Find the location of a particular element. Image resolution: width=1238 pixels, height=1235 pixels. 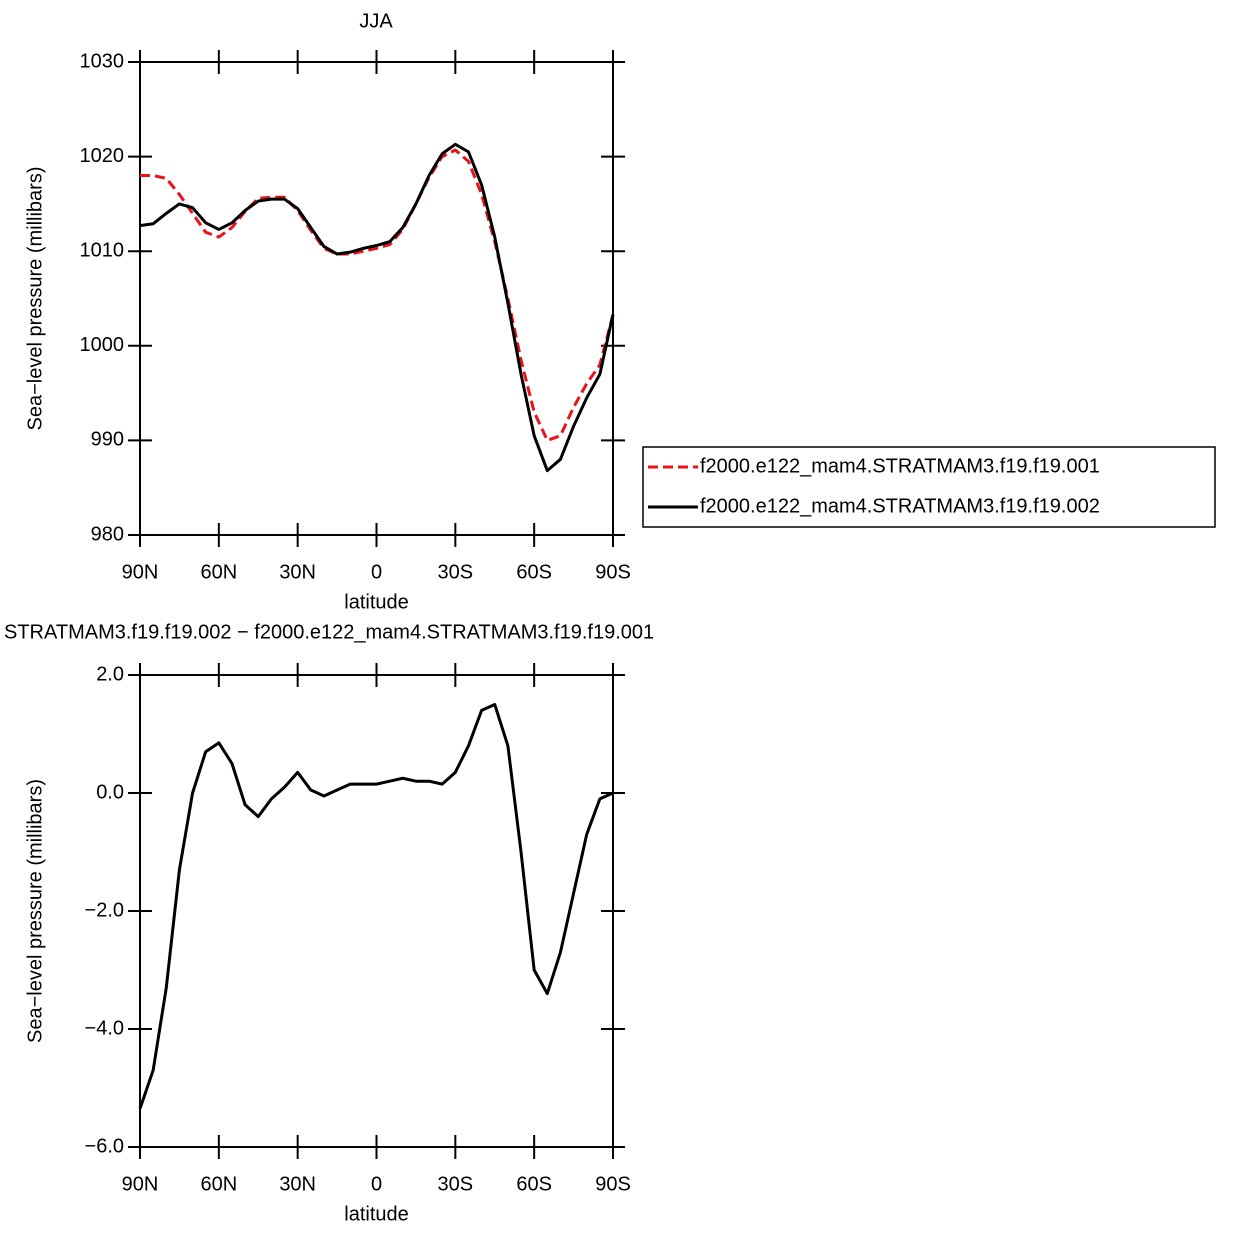

y-tick-label: 990 is located at coordinates (107, 440).